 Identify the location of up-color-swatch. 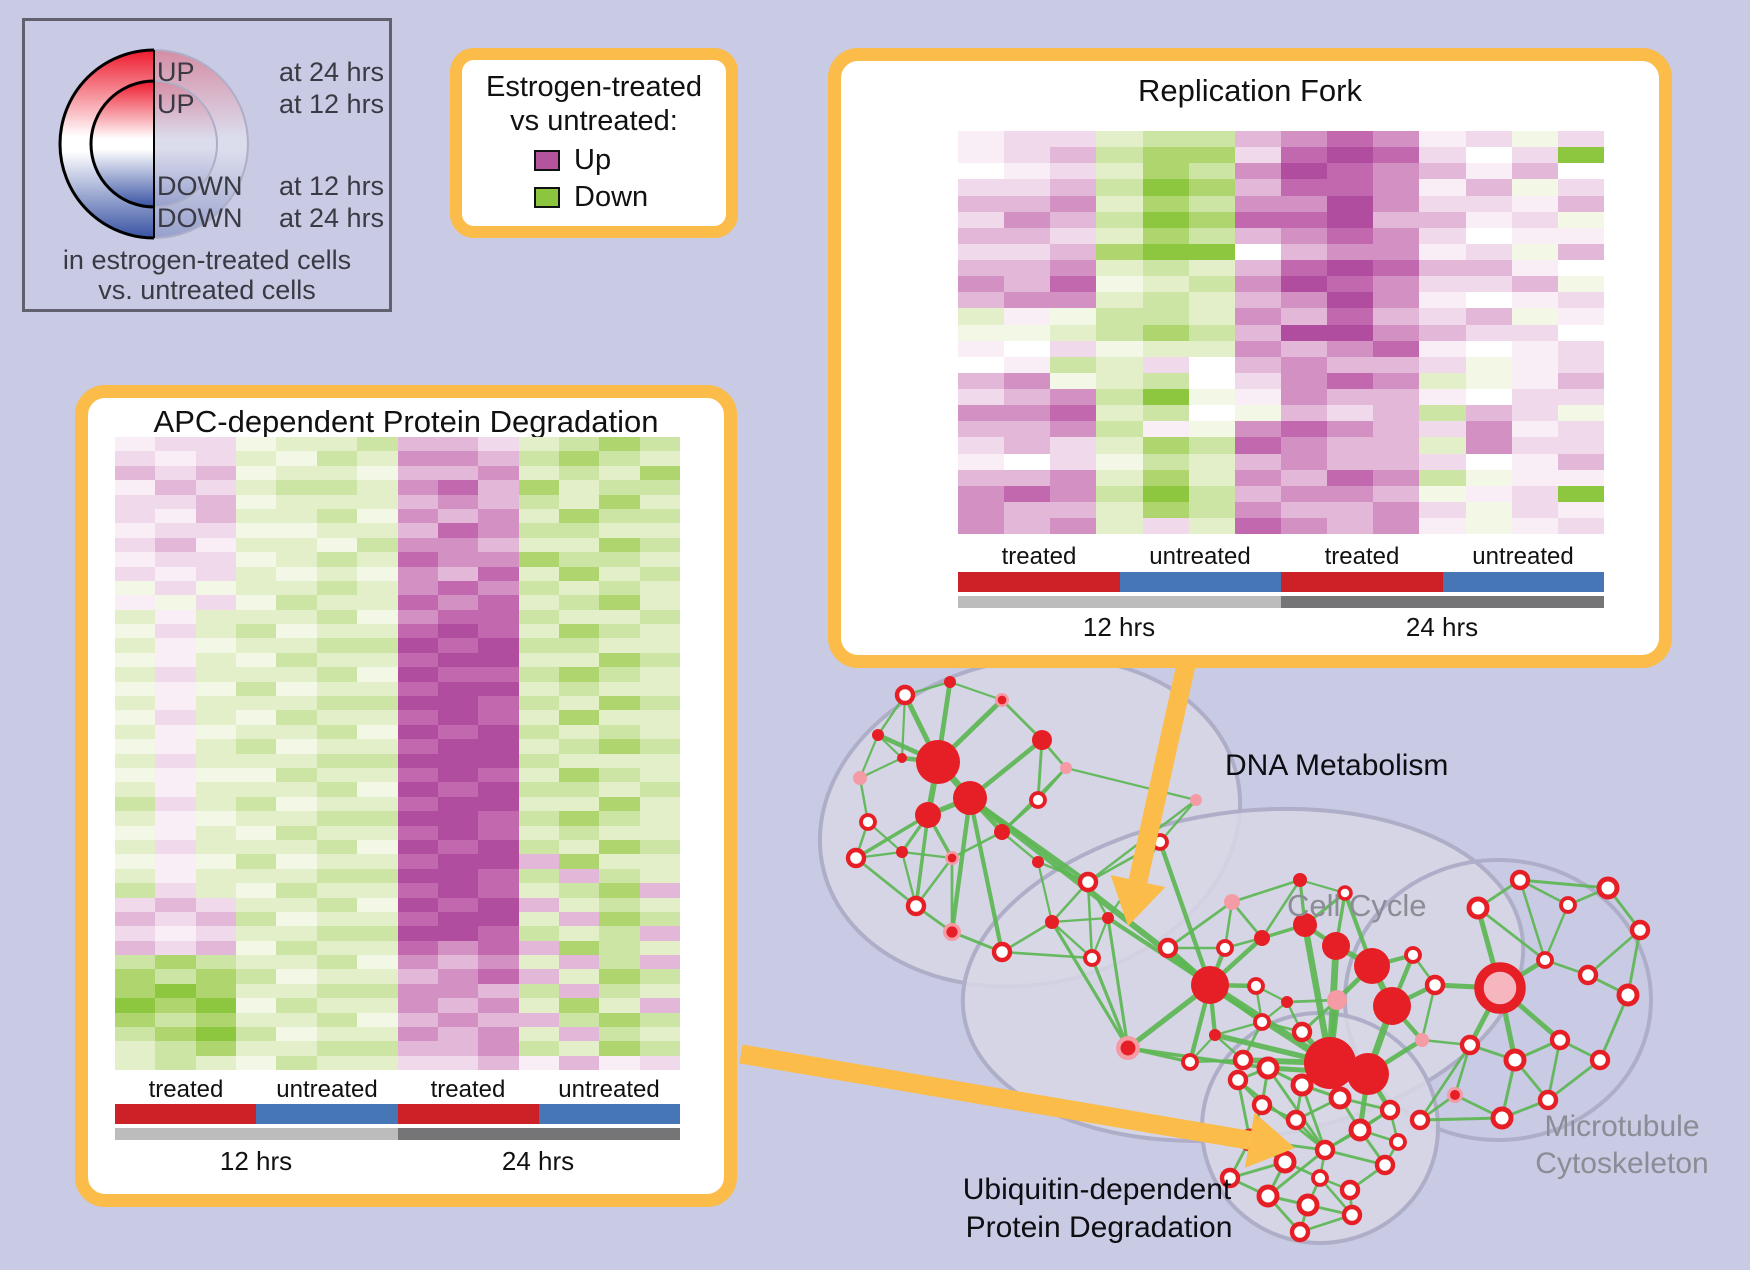
(547, 160).